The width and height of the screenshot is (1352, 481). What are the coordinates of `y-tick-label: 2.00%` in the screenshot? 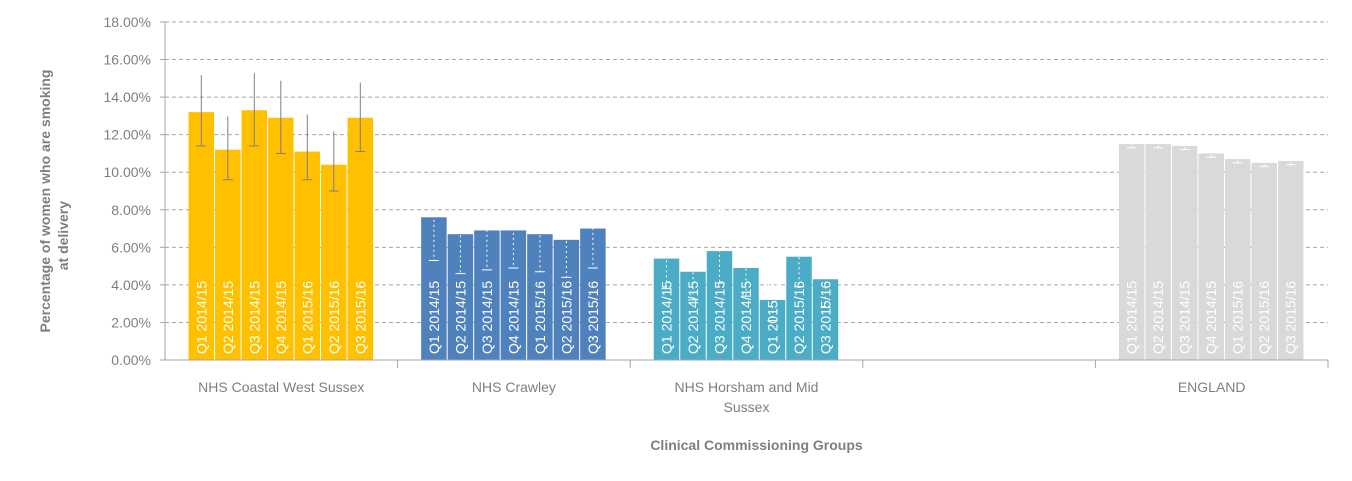 It's located at (131, 322).